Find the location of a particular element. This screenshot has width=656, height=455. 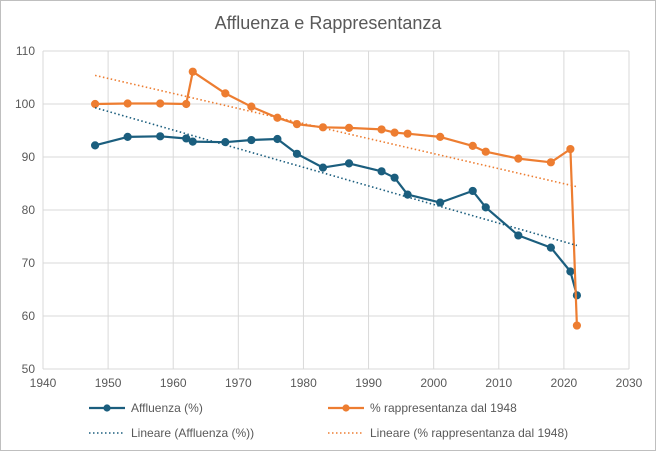

y-tick-label: 90 is located at coordinates (29, 157).